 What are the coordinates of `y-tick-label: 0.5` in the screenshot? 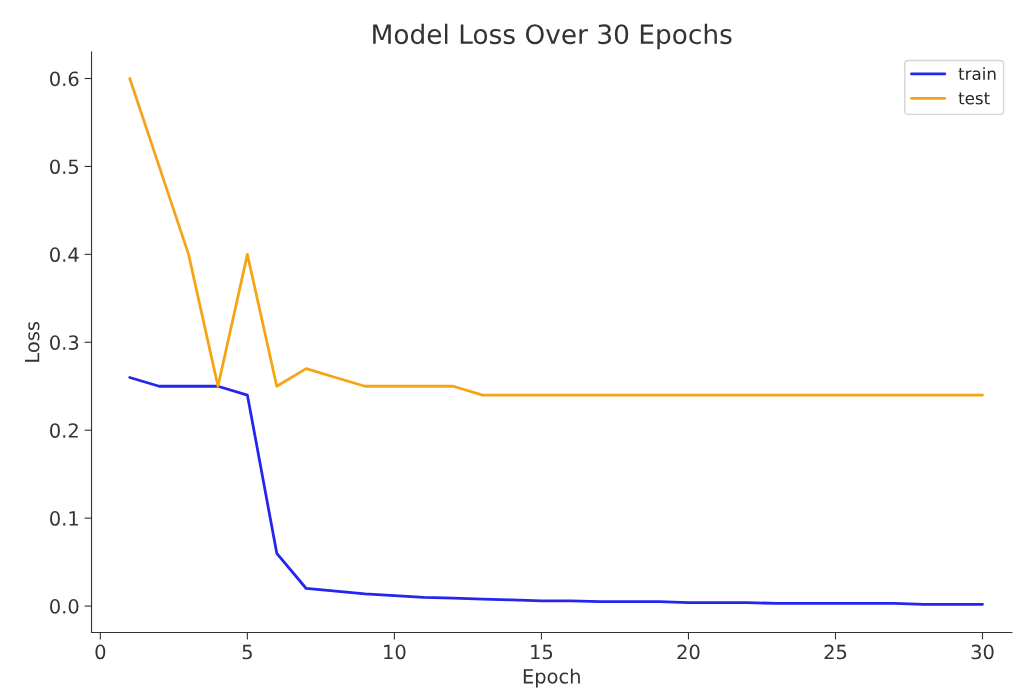 It's located at (64, 167).